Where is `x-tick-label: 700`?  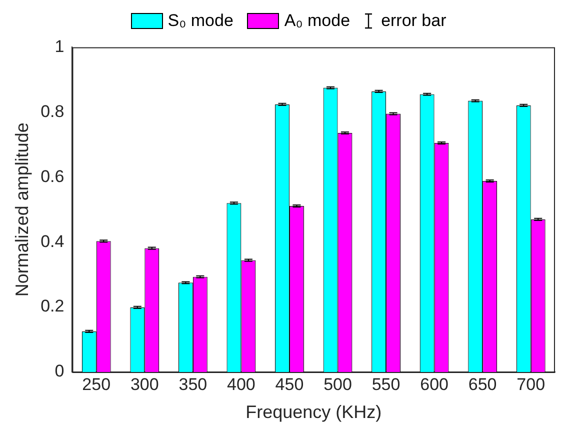
x-tick-label: 700 is located at coordinates (531, 384).